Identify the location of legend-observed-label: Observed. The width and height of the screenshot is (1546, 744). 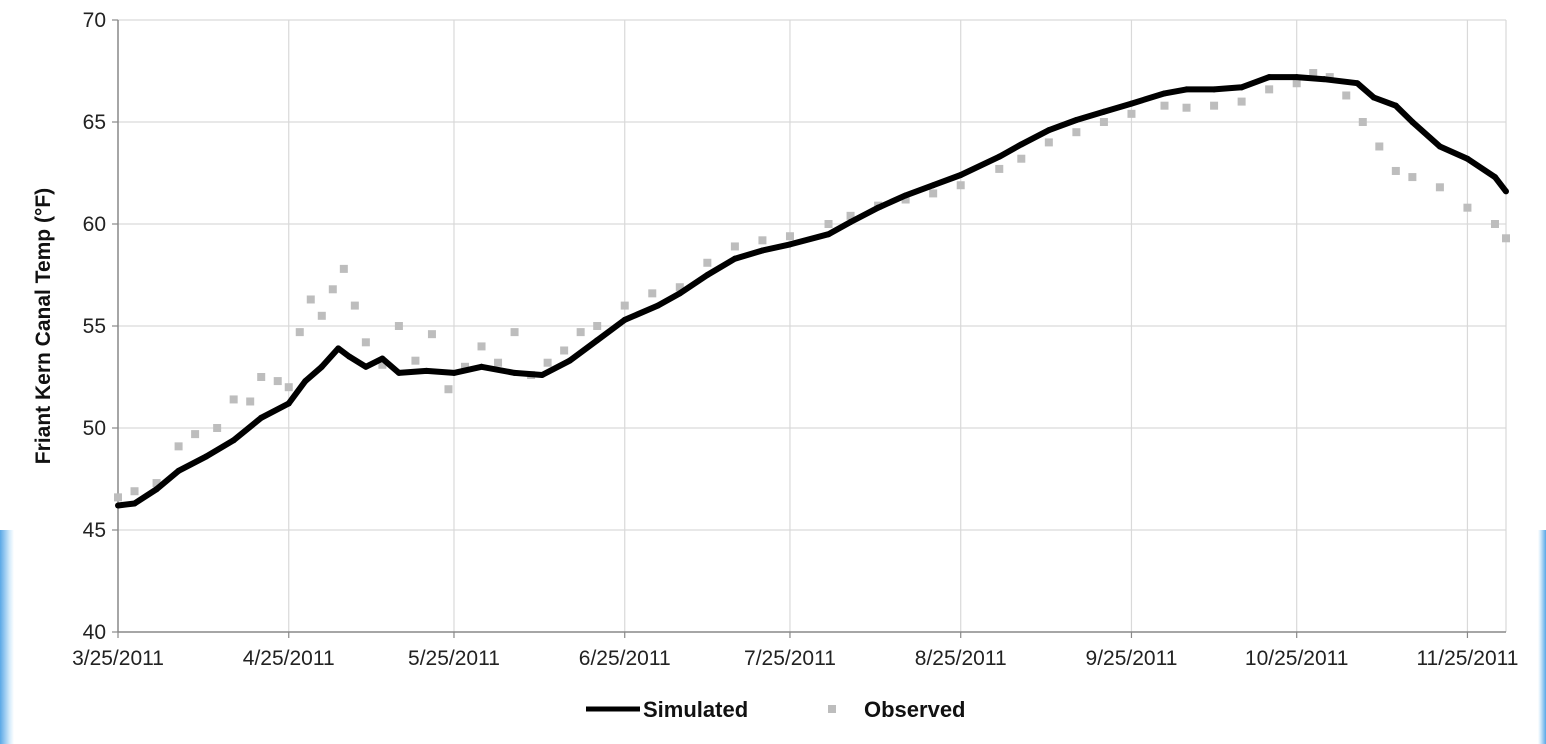
(915, 709).